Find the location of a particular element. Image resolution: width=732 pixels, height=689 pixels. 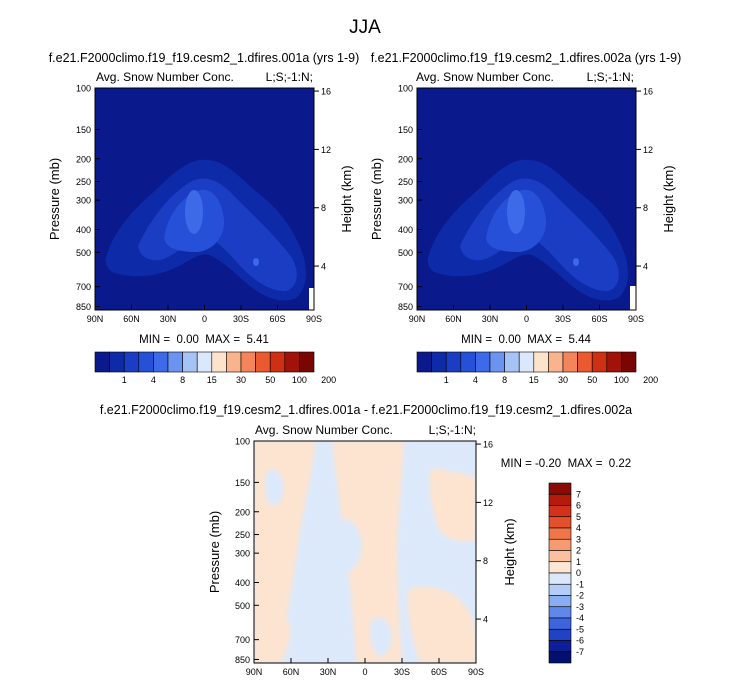

panel-a-y-tick-label: 300 is located at coordinates (83, 201).